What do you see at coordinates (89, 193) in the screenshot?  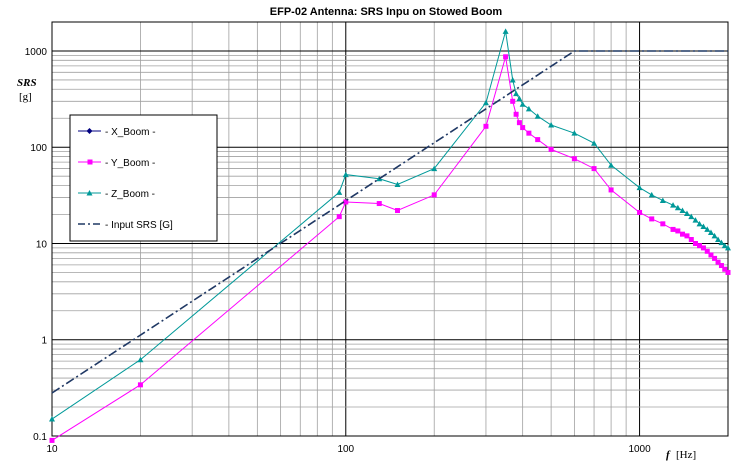 I see `triangle-marker-icon` at bounding box center [89, 193].